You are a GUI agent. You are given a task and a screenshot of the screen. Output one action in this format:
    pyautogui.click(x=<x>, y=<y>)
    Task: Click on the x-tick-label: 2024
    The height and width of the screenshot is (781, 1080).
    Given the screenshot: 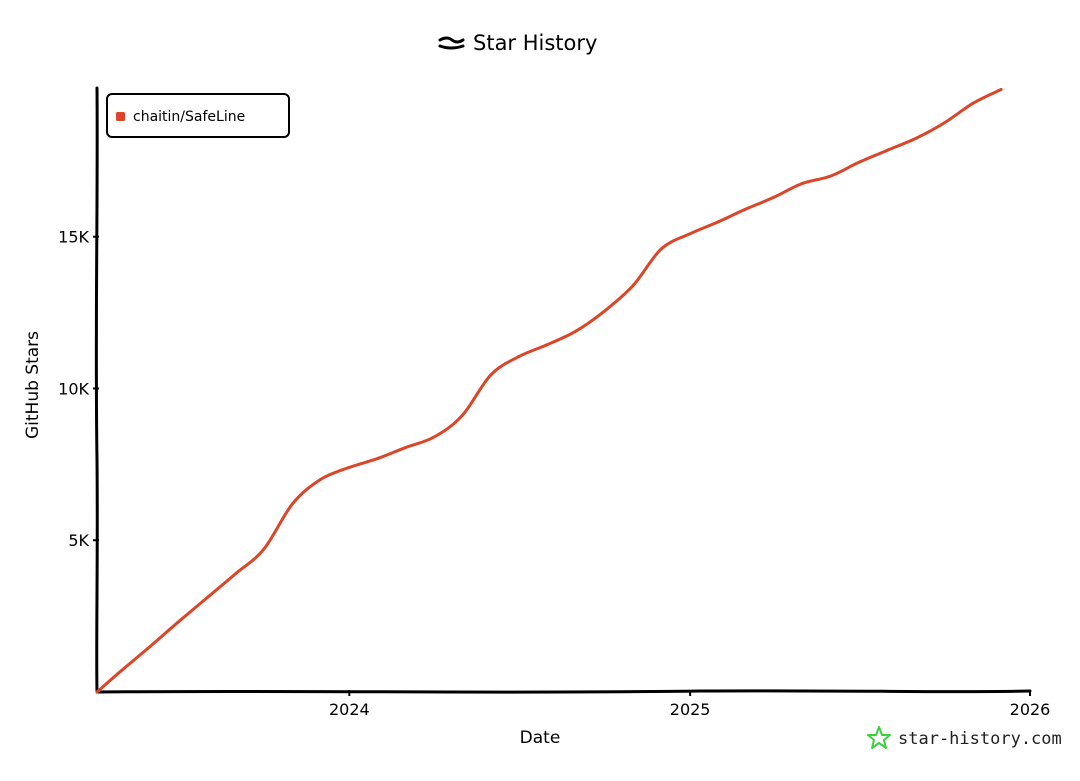 What is the action you would take?
    pyautogui.click(x=349, y=709)
    